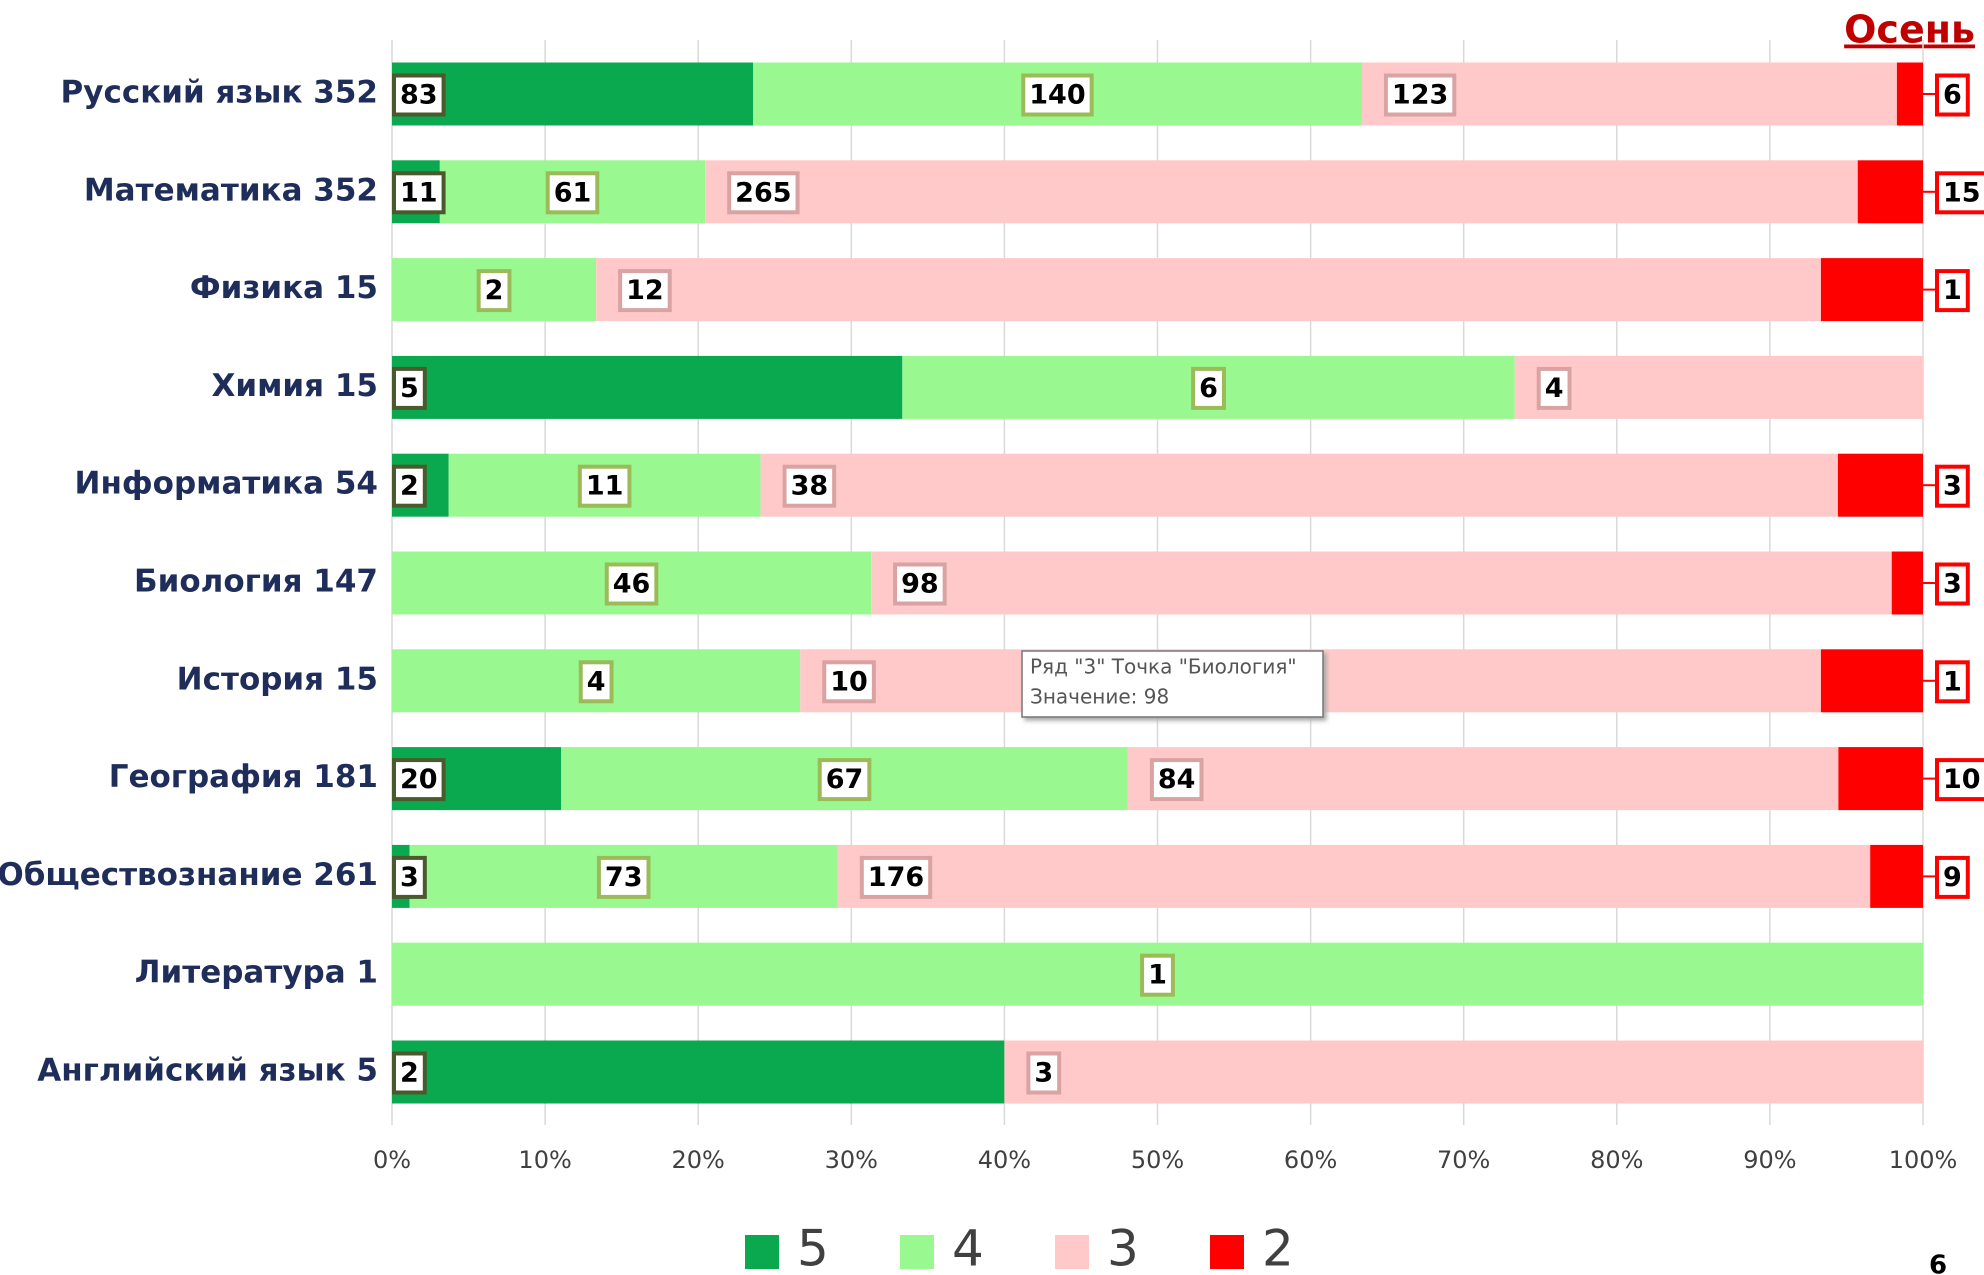 The width and height of the screenshot is (1984, 1275). I want to click on data-label: 67, so click(845, 779).